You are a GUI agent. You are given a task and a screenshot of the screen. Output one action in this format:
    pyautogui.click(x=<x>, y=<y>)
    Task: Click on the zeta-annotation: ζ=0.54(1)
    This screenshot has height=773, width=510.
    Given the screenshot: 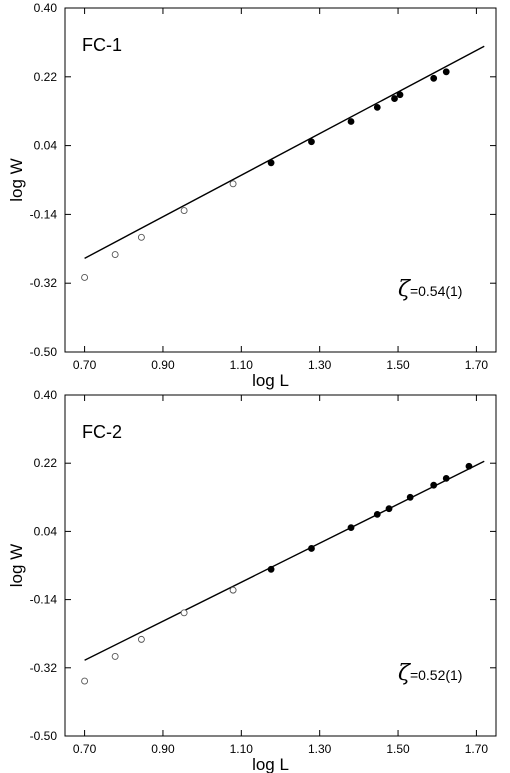 What is the action you would take?
    pyautogui.click(x=430, y=289)
    